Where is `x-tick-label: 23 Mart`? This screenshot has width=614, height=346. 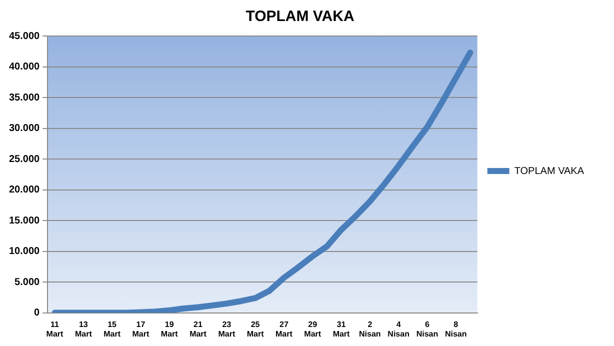
x-tick-label: 23 Mart is located at coordinates (227, 329).